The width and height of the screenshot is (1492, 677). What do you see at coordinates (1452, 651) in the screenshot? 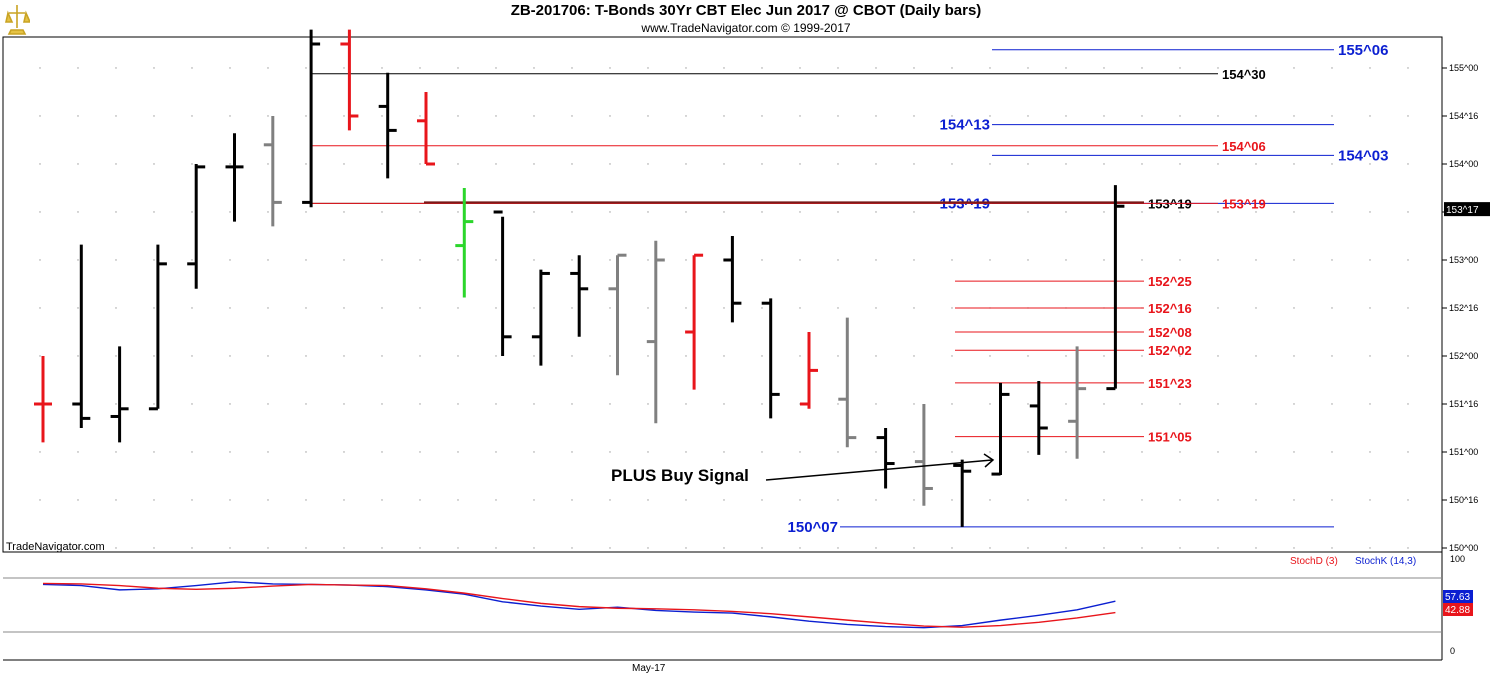
I see `stoch-axis-0: 0` at bounding box center [1452, 651].